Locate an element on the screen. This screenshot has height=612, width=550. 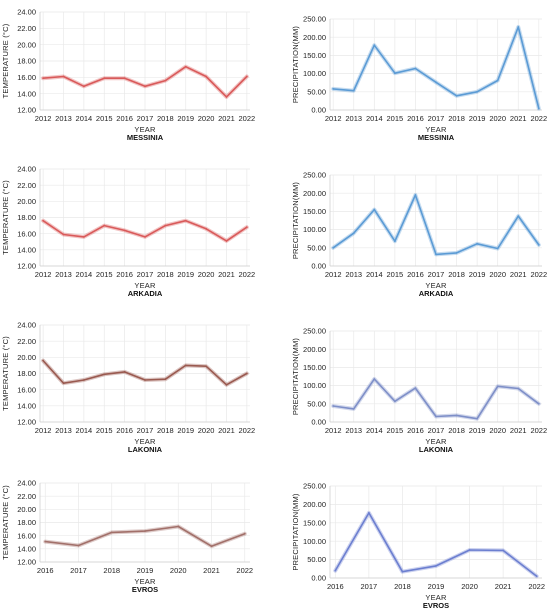
y-tick-label: 16.00 is located at coordinates (26, 389).